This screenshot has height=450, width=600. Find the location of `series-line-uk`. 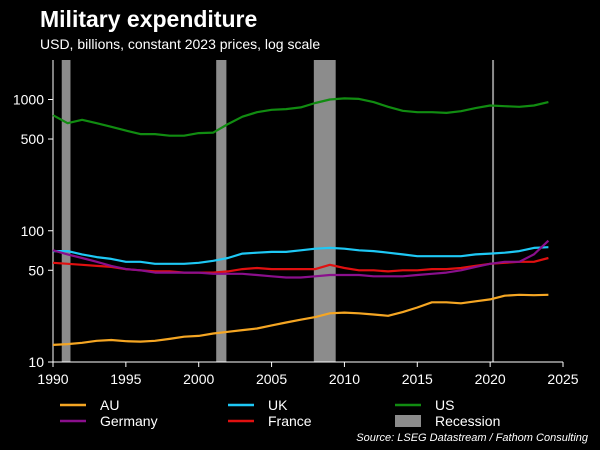

series-line-uk is located at coordinates (301, 255).